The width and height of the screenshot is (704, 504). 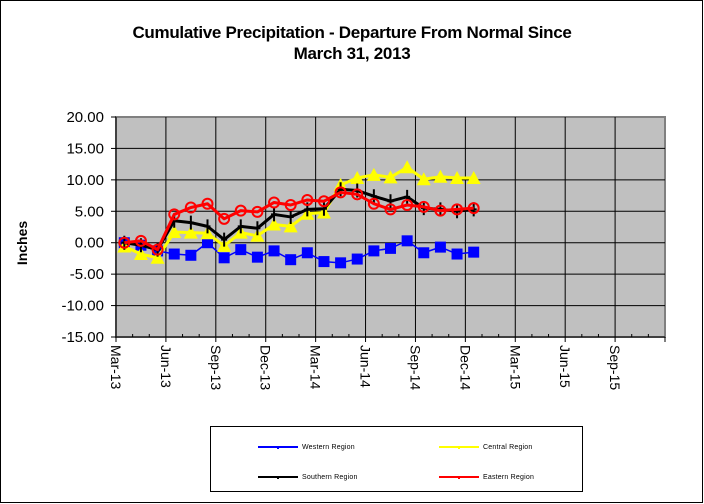 What do you see at coordinates (89, 243) in the screenshot?
I see `y-tick-label: 0.00` at bounding box center [89, 243].